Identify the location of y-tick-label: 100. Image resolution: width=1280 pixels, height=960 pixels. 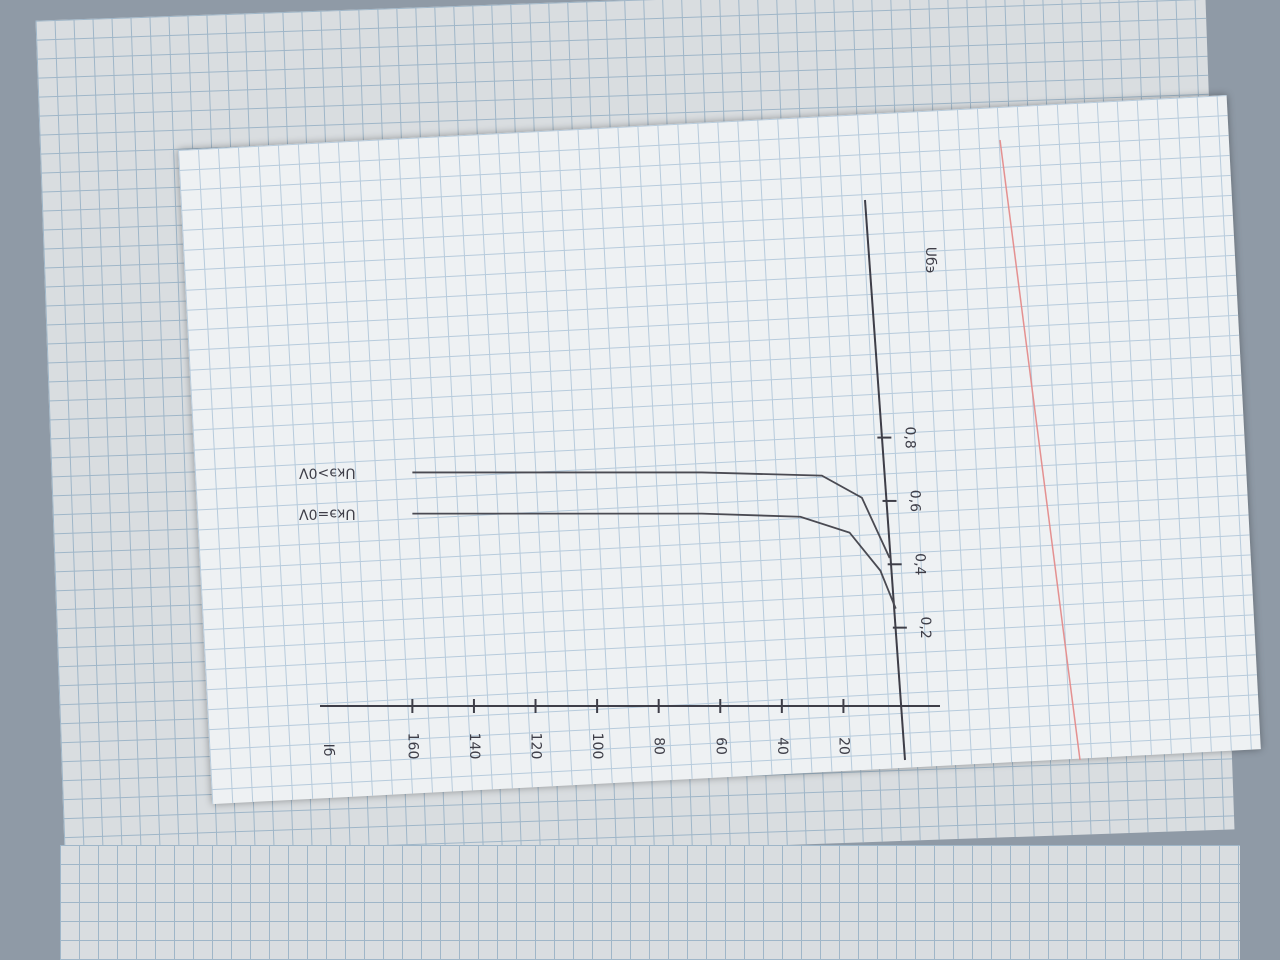
(597, 746).